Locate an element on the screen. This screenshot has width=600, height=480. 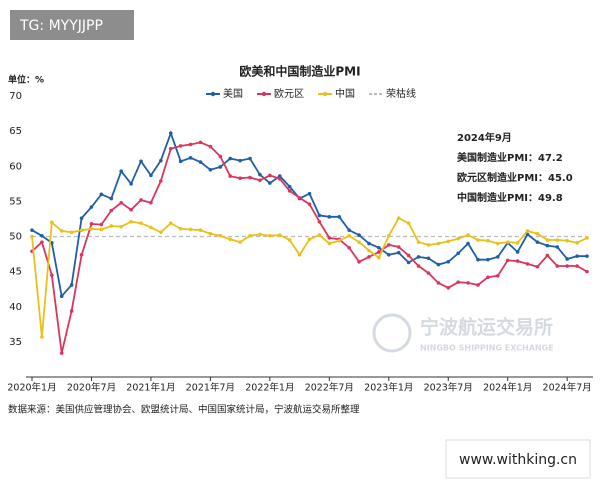
overlay-text: www.withking.cn is located at coordinates (518, 460).